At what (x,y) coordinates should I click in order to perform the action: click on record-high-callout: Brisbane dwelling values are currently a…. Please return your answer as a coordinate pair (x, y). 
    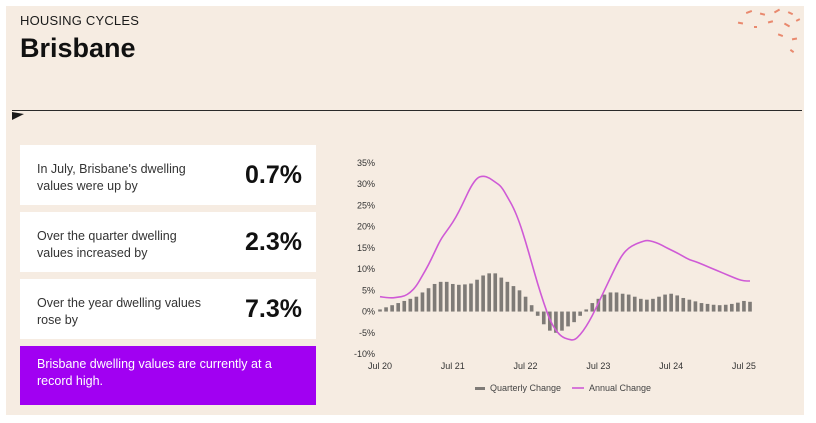
    Looking at the image, I should click on (168, 375).